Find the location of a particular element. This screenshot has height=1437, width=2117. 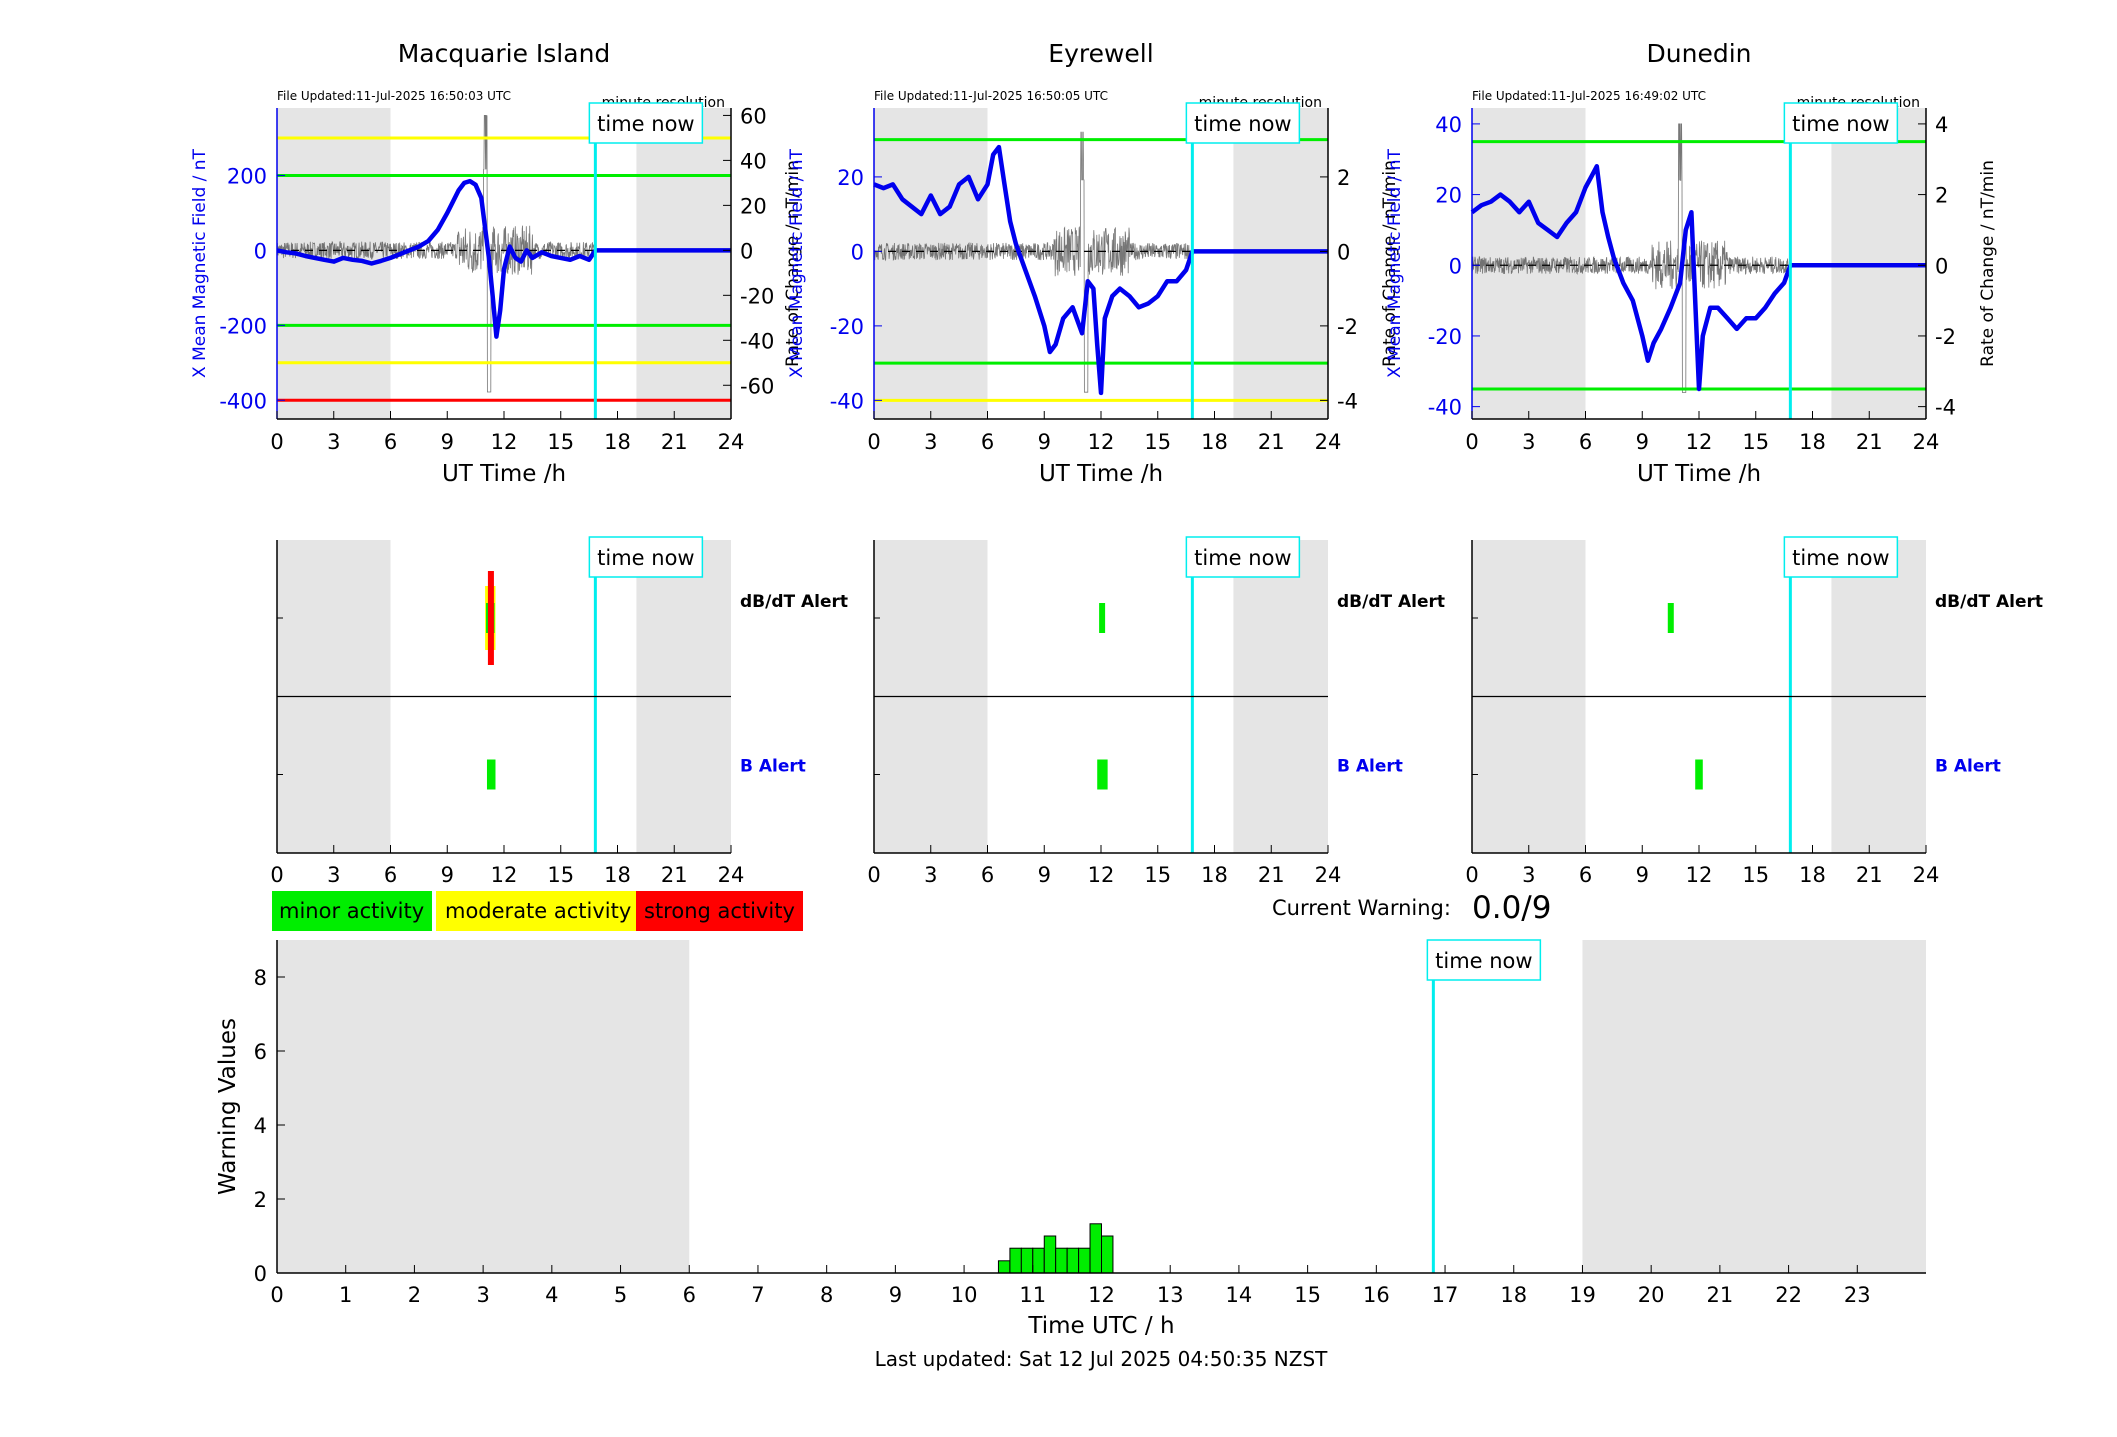

y-tick-label-0-3: 200 is located at coordinates (247, 176).